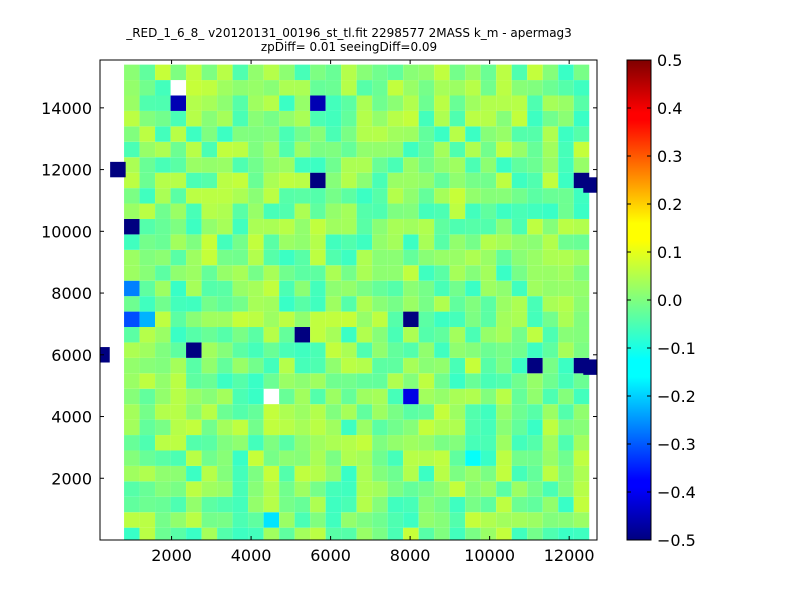 The image size is (800, 600). I want to click on colorbar-tick-label: −0.4, so click(676, 492).